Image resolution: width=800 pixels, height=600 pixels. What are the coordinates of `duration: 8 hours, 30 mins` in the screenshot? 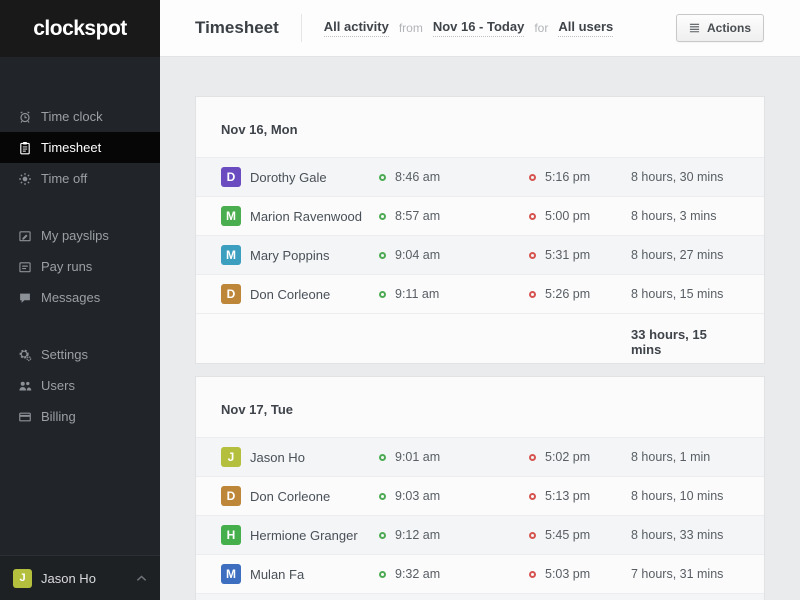 It's located at (677, 177).